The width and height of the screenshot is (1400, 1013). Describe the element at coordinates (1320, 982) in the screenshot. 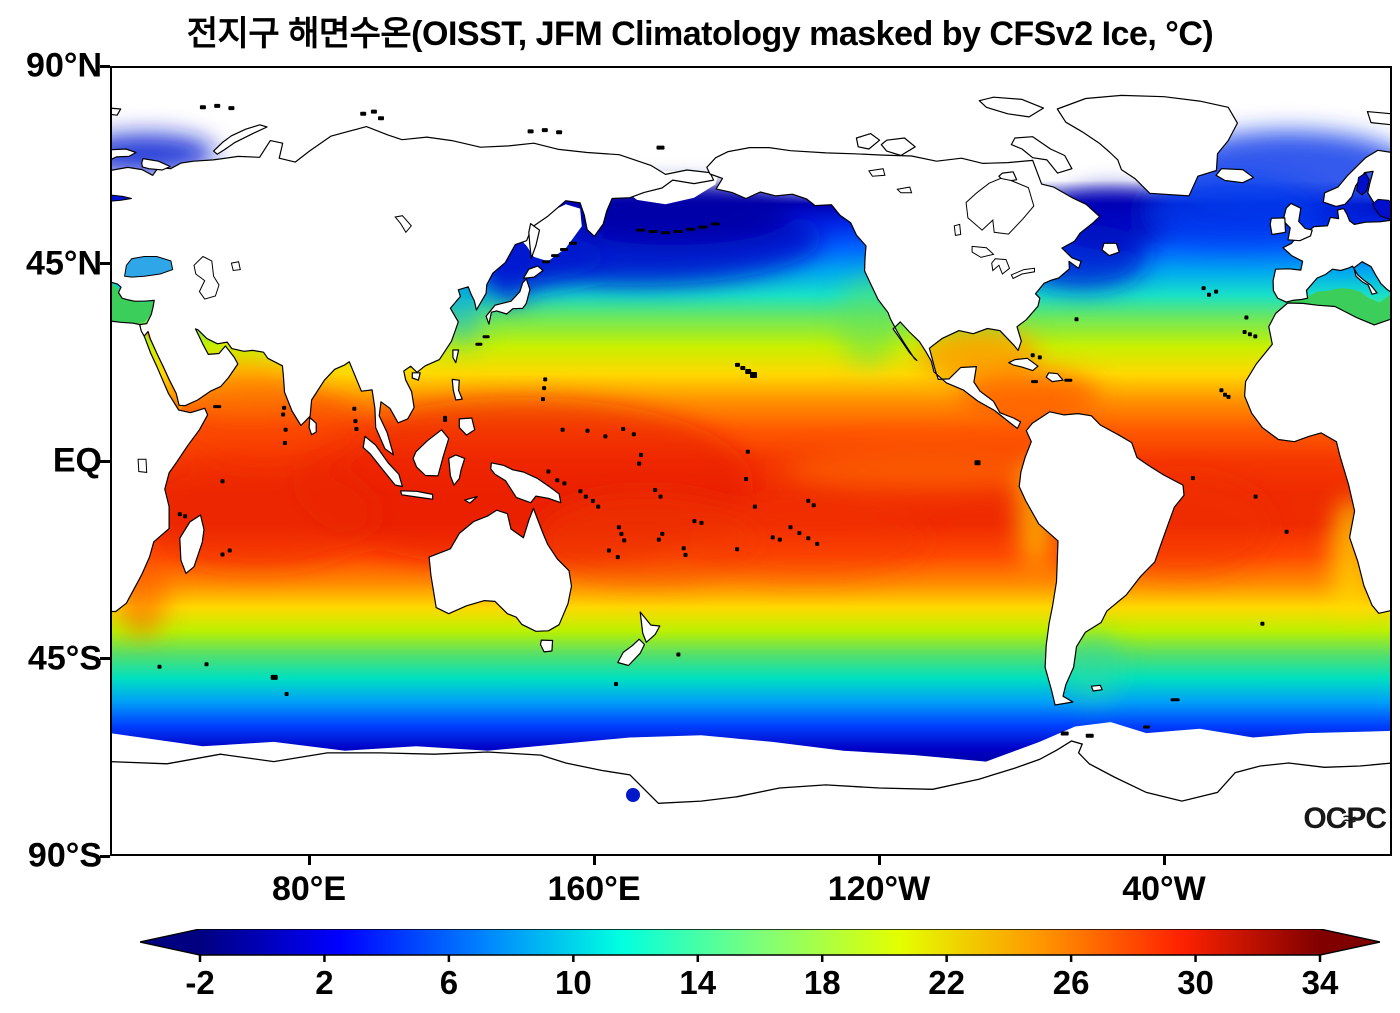

I see `colorbar-tick-label: 34` at that location.